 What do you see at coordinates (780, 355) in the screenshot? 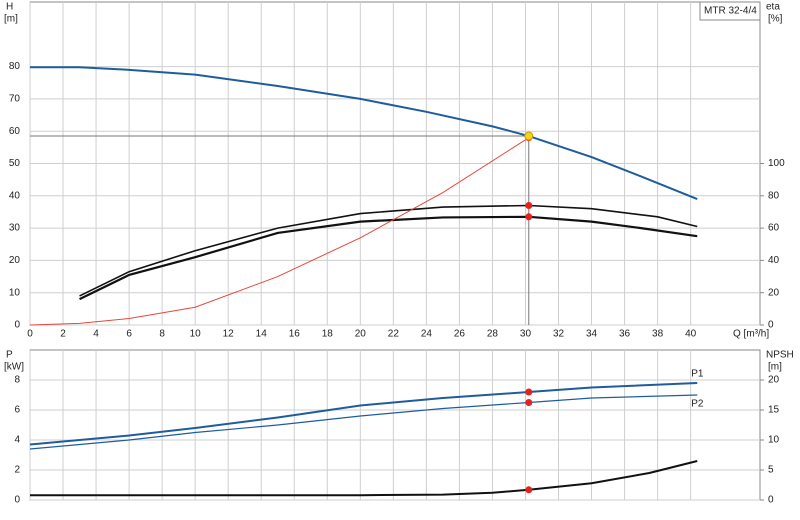
I see `y2-axis-label: NPSH` at bounding box center [780, 355].